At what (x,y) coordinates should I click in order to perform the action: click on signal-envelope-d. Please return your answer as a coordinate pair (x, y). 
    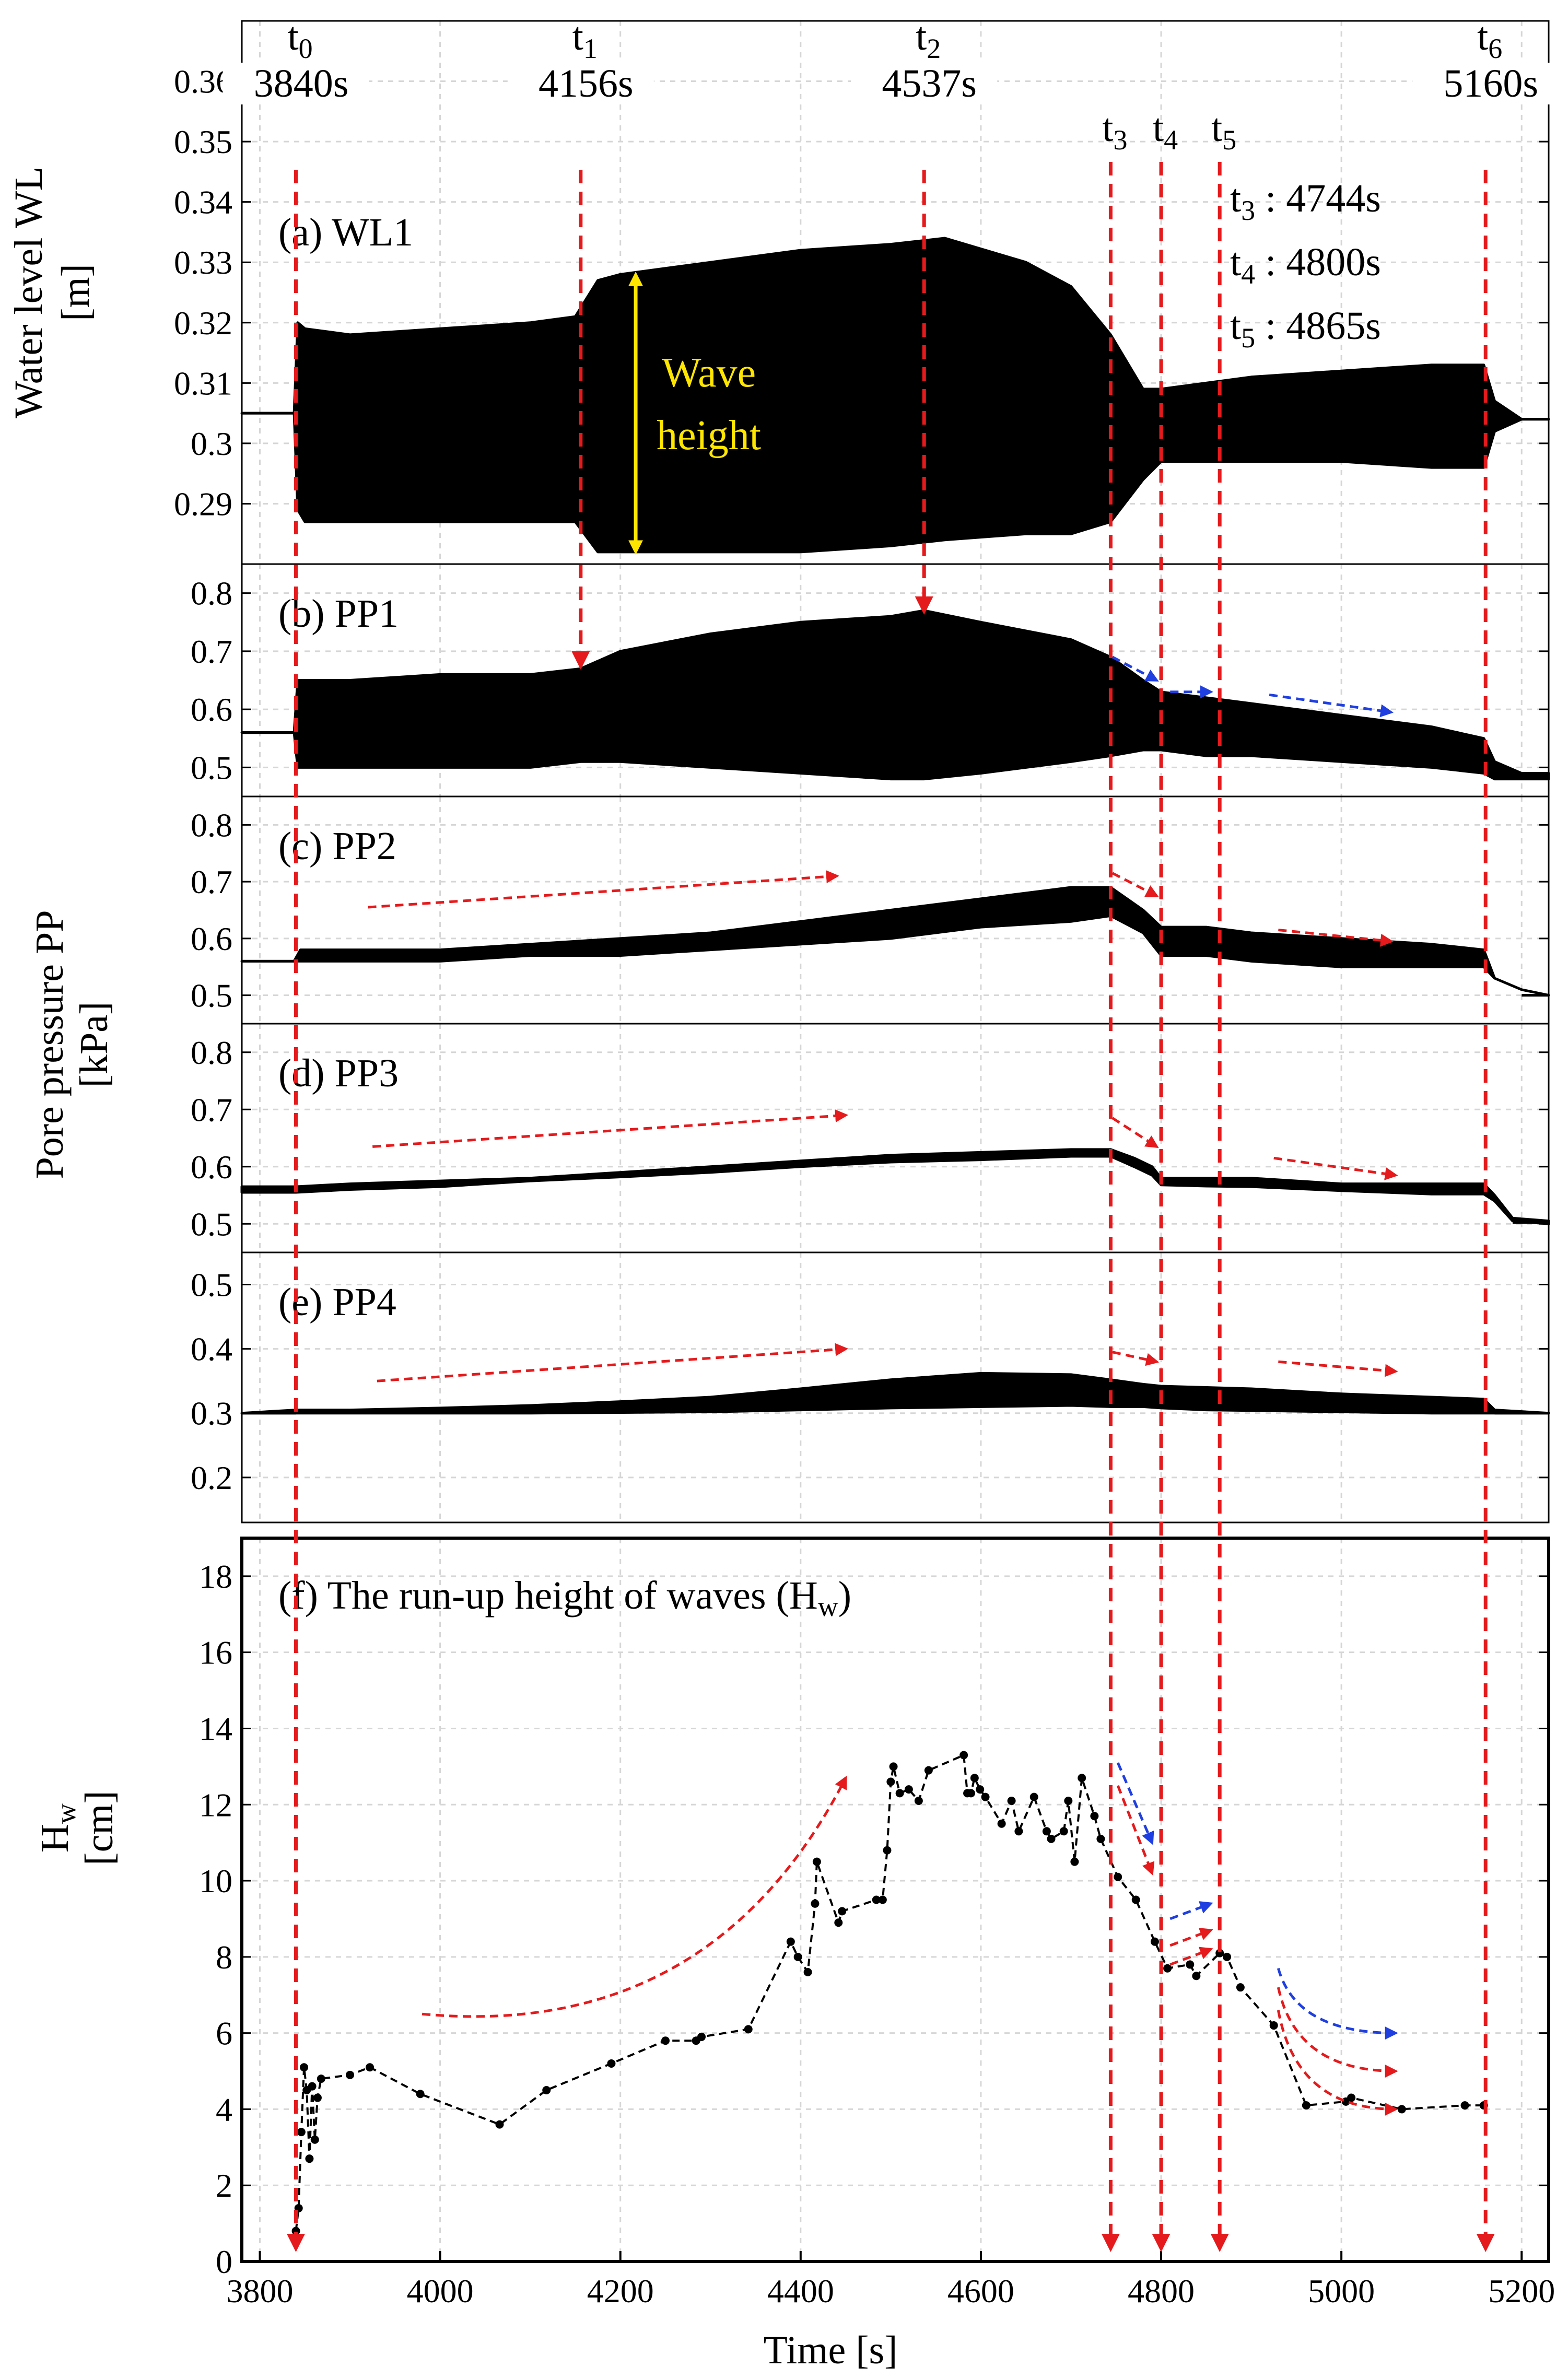
    Looking at the image, I should click on (895, 1186).